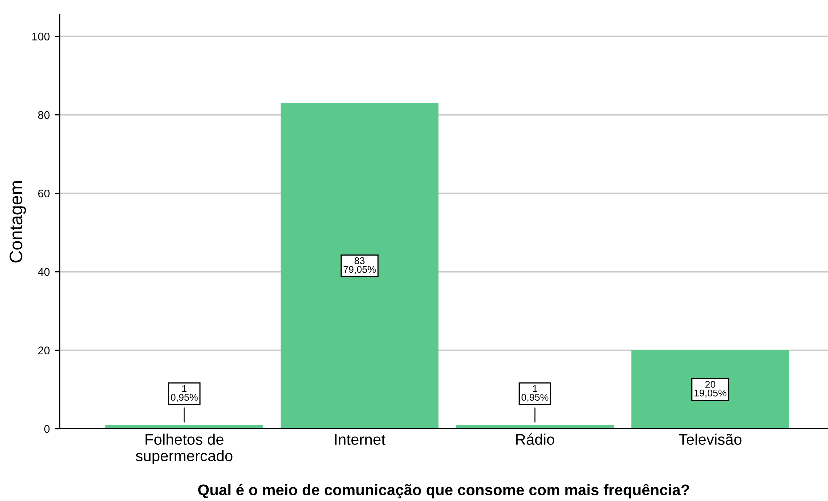  What do you see at coordinates (18, 222) in the screenshot?
I see `y-axis-title: Contagem` at bounding box center [18, 222].